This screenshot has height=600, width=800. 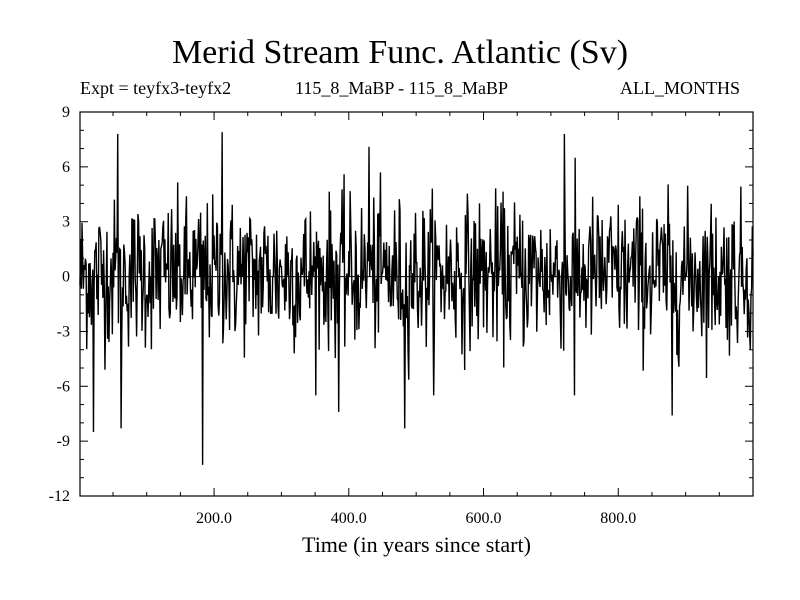 I want to click on y-tick-label: 9, so click(x=66, y=112).